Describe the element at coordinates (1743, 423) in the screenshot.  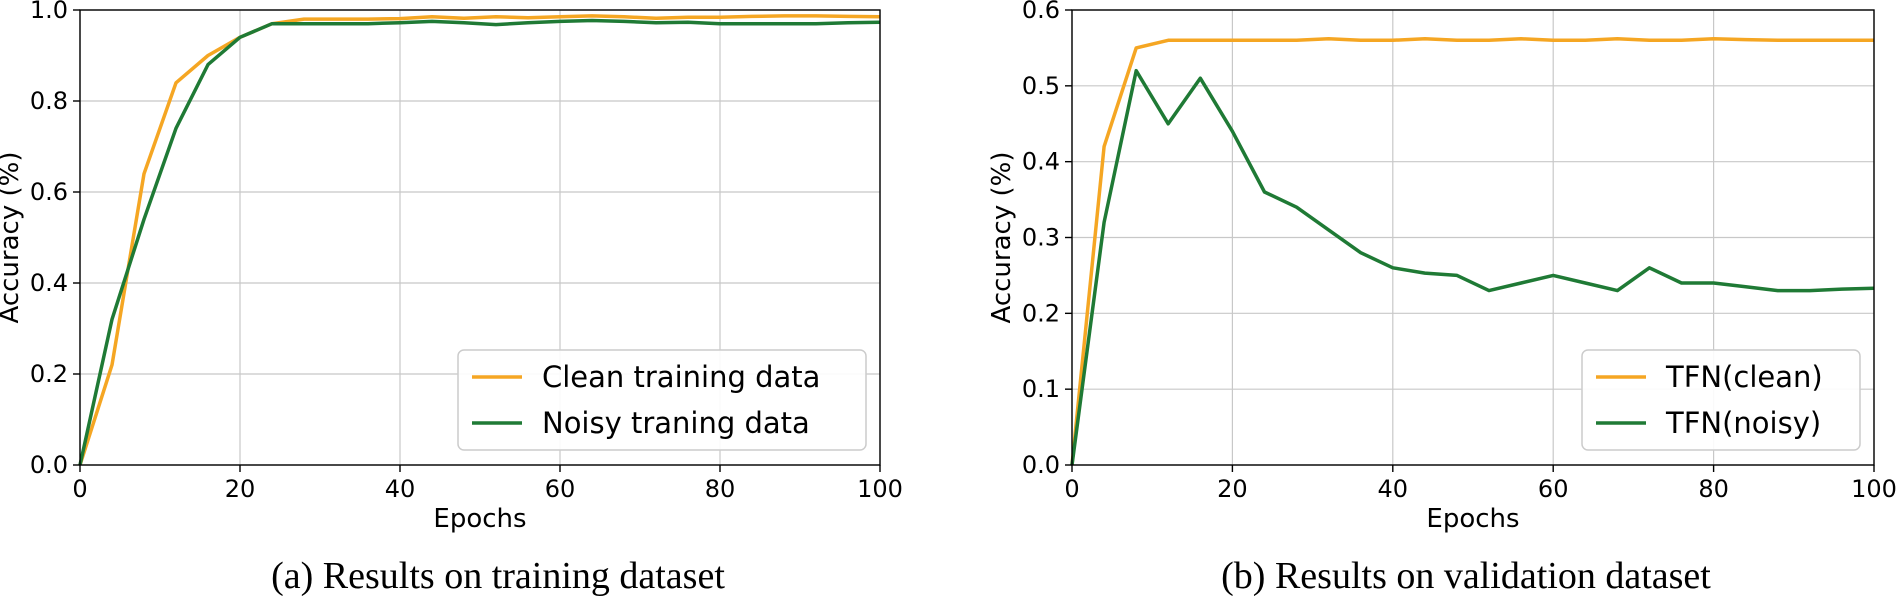
I see `legend-label: TFN(noisy)` at that location.